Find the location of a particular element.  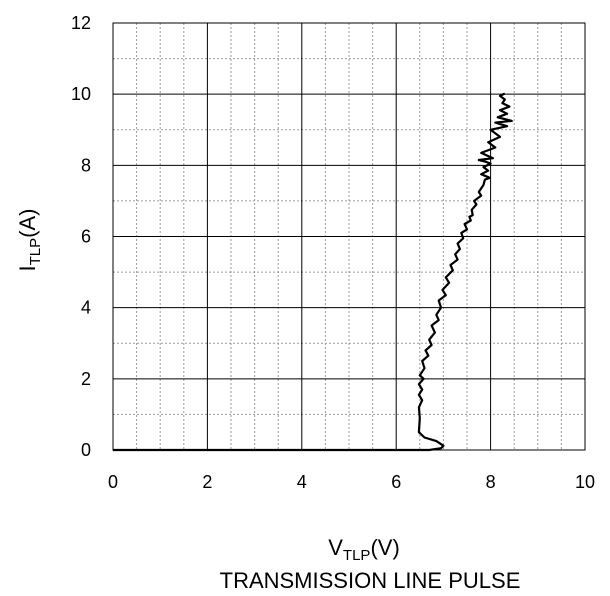

x-tick-label: 4 is located at coordinates (302, 482).